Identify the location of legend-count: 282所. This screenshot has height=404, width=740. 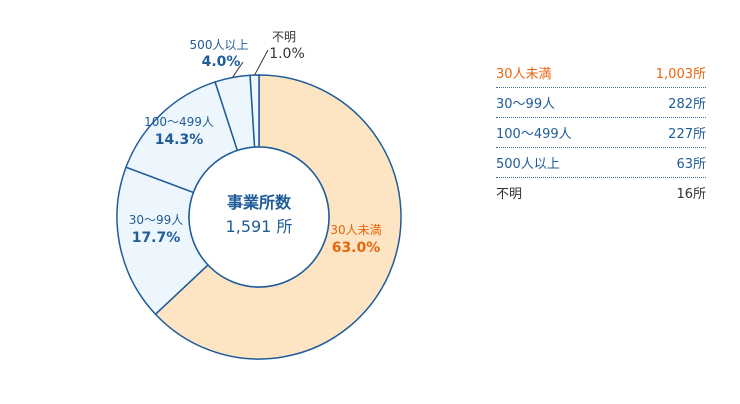
(687, 104).